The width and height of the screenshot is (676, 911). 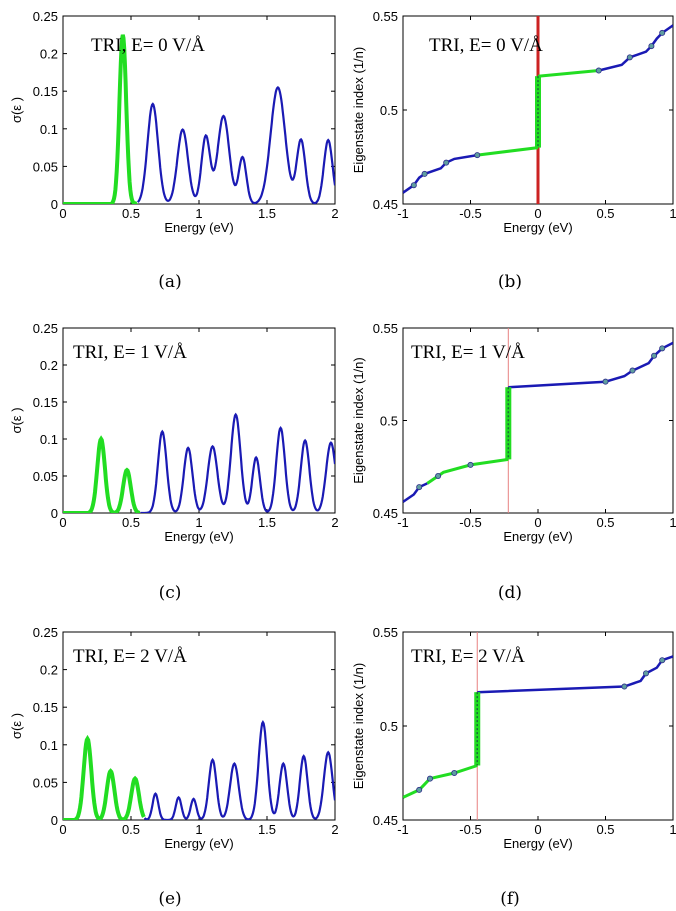 I want to click on panel-caption: (f), so click(x=510, y=899).